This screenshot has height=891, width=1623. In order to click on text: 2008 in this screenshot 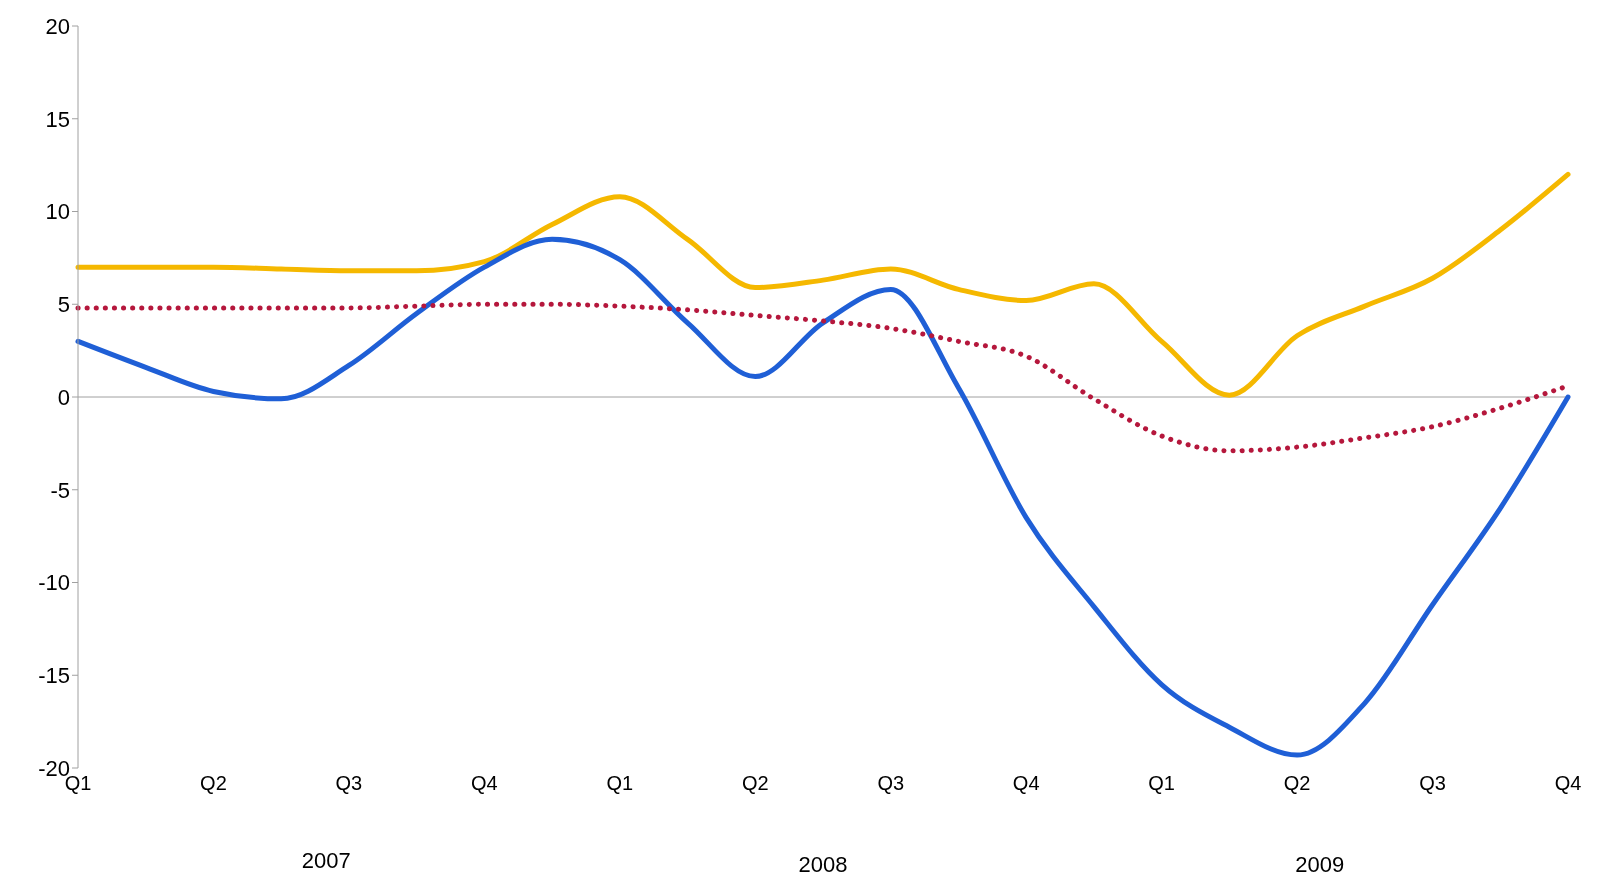, I will do `click(823, 865)`.